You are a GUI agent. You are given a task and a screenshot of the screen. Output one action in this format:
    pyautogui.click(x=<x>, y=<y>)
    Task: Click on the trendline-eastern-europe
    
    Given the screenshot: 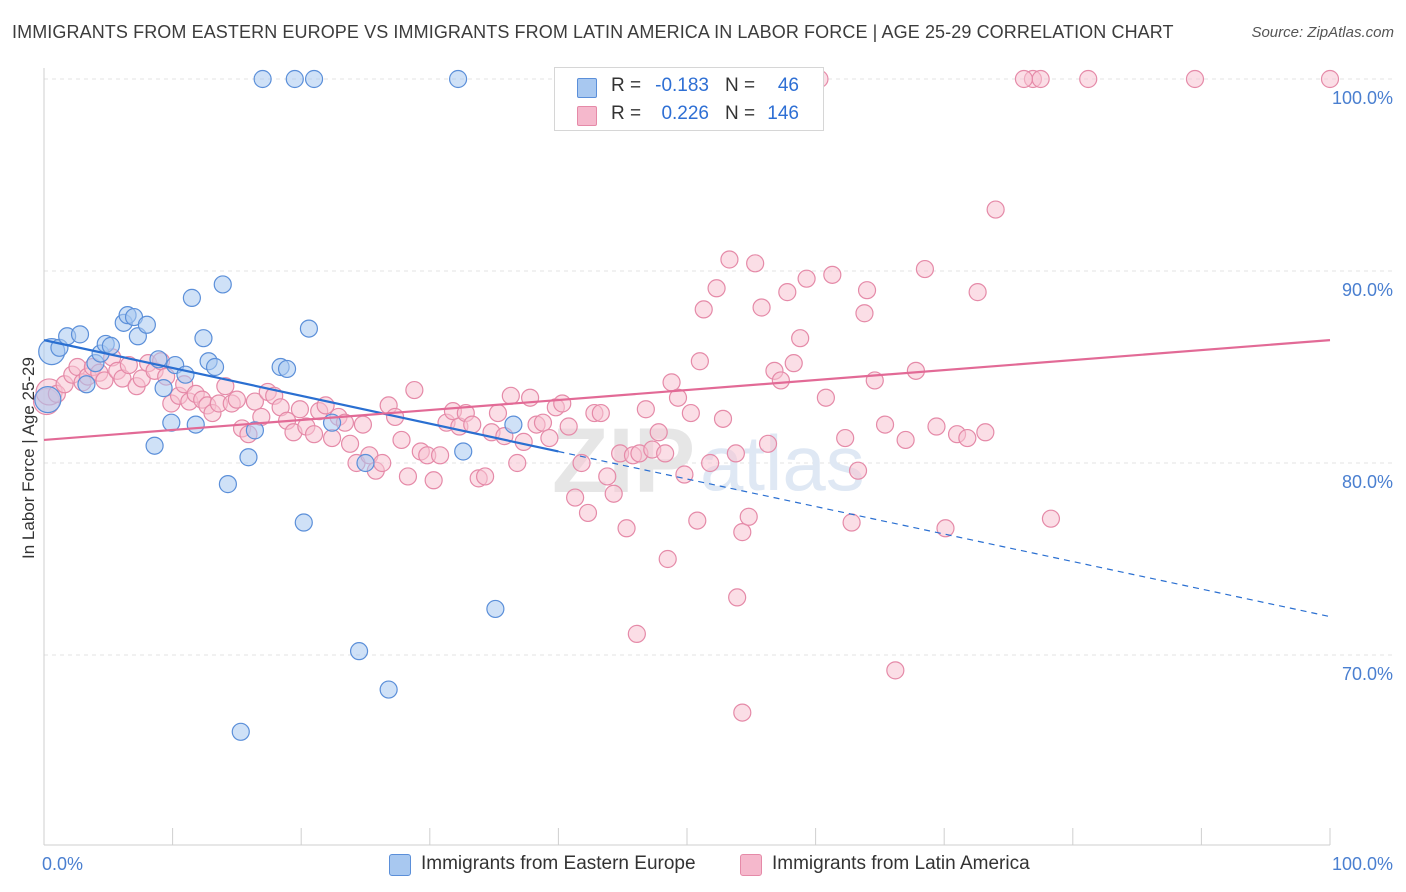 What is the action you would take?
    pyautogui.click(x=301, y=396)
    